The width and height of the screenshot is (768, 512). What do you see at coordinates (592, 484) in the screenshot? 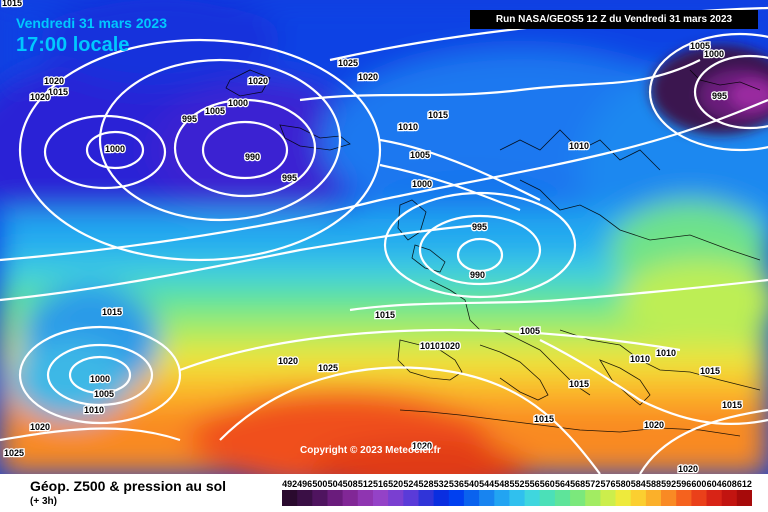
I see `legend-value: 572` at bounding box center [592, 484].